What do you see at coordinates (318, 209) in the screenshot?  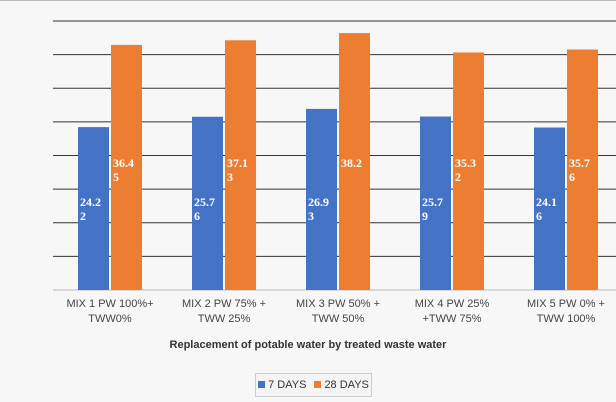 I see `data-label: 26.93` at bounding box center [318, 209].